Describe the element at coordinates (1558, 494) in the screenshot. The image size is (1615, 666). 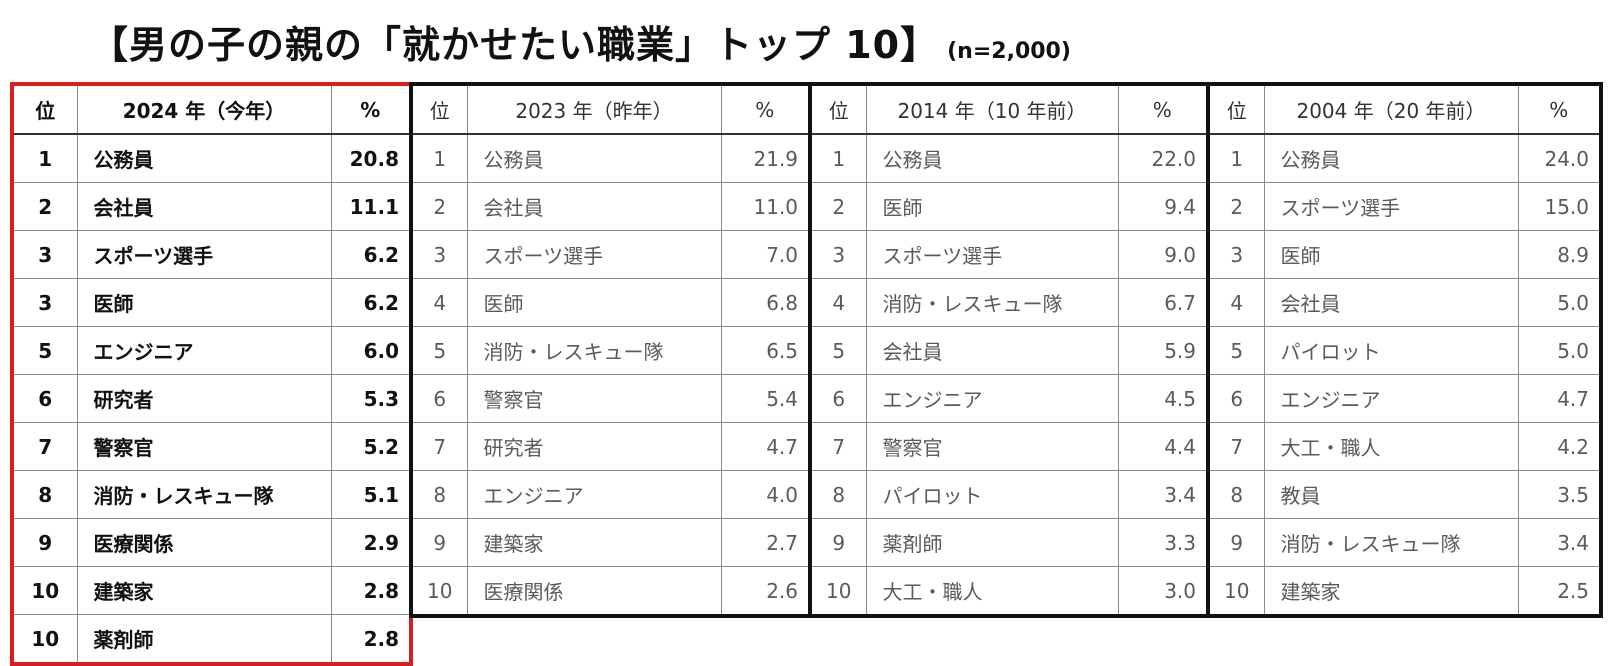
I see `percent-cell: 3.5` at that location.